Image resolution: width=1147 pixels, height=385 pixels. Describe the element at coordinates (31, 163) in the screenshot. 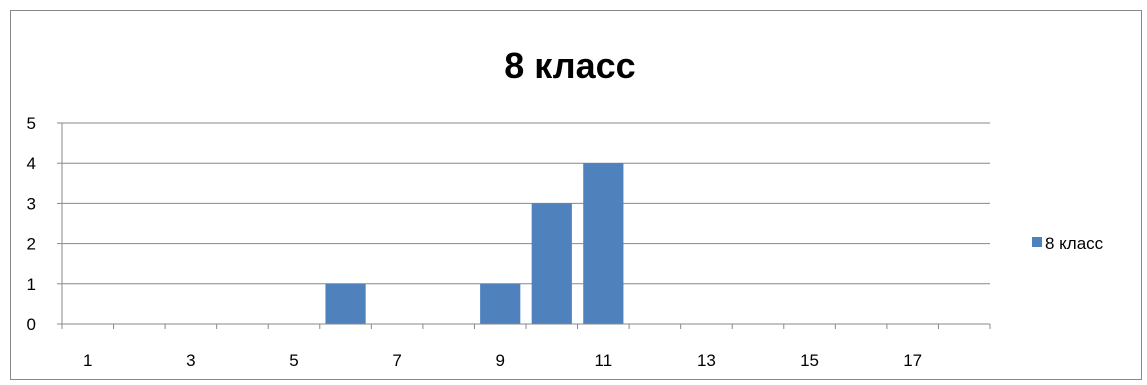

I see `y-tick-label: 4` at that location.